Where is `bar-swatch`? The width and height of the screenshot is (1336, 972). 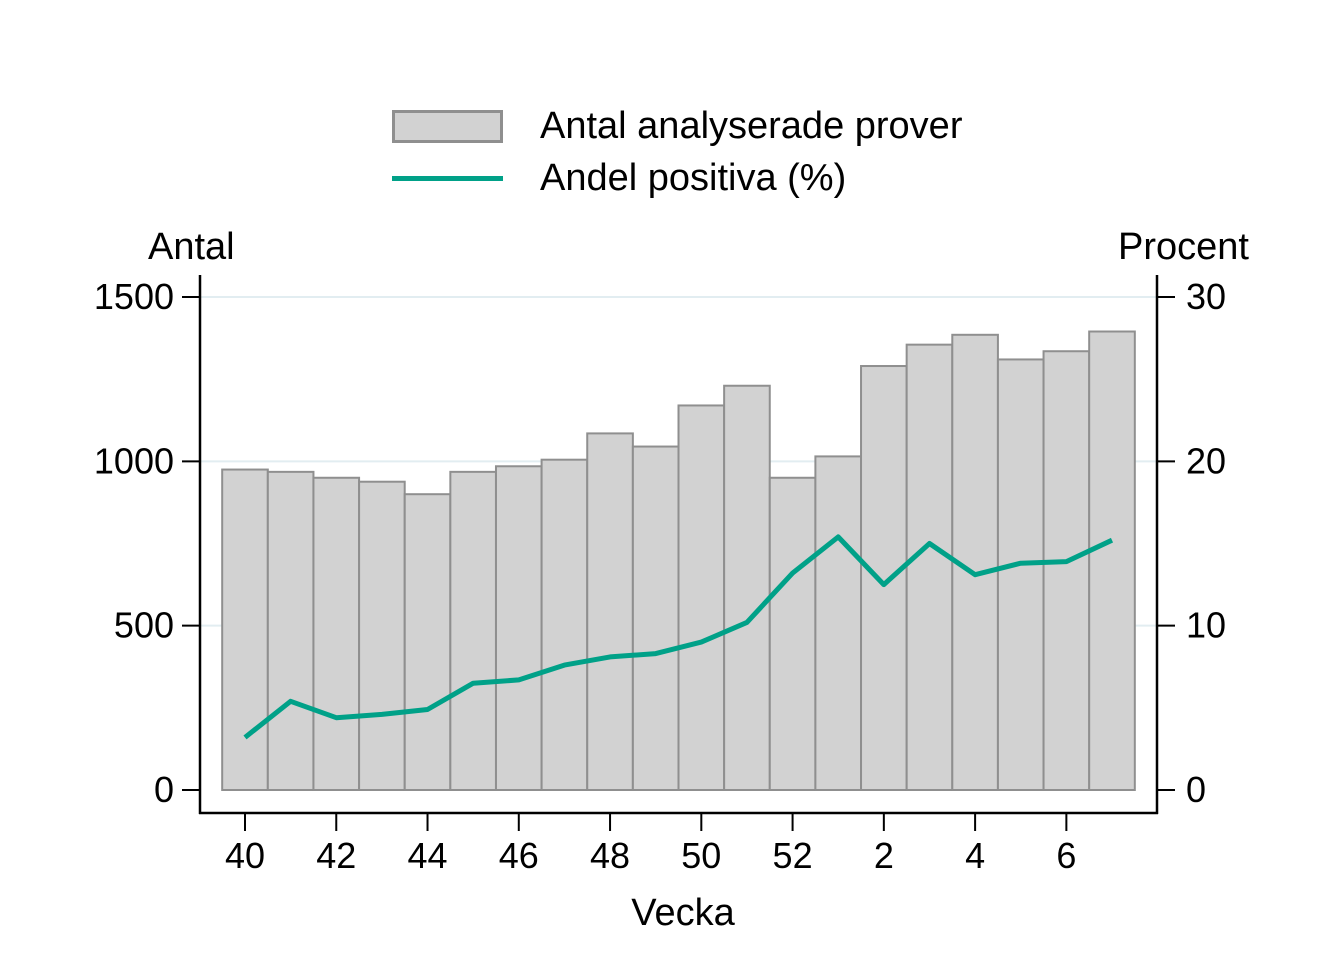
bar-swatch is located at coordinates (447, 126).